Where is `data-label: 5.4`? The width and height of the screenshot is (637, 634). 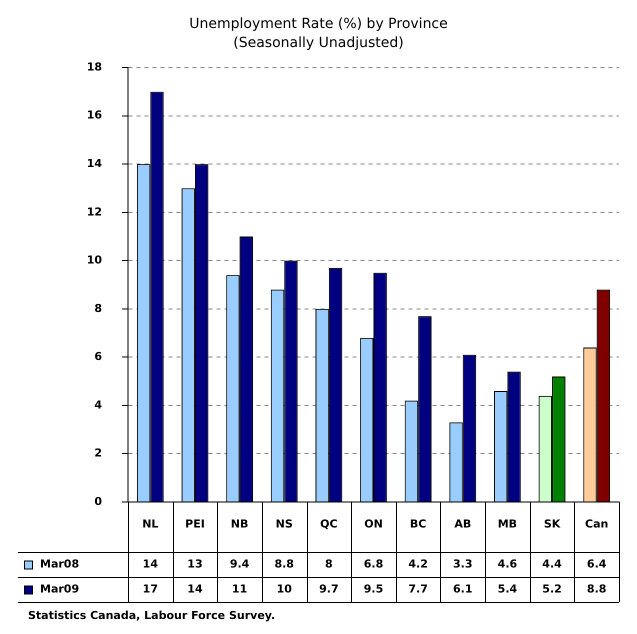
data-label: 5.4 is located at coordinates (508, 589).